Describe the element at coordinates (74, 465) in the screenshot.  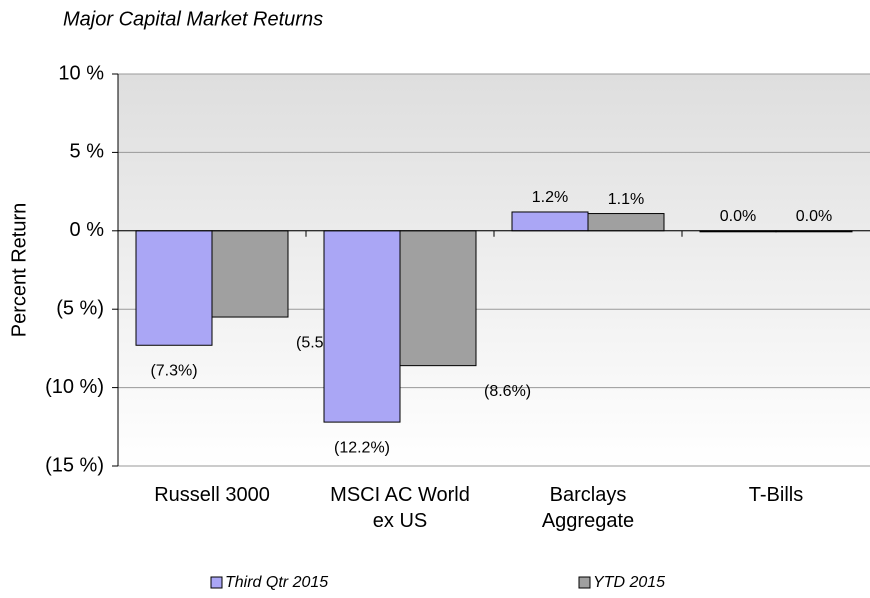
I see `y-tick-label: (15 %)` at that location.